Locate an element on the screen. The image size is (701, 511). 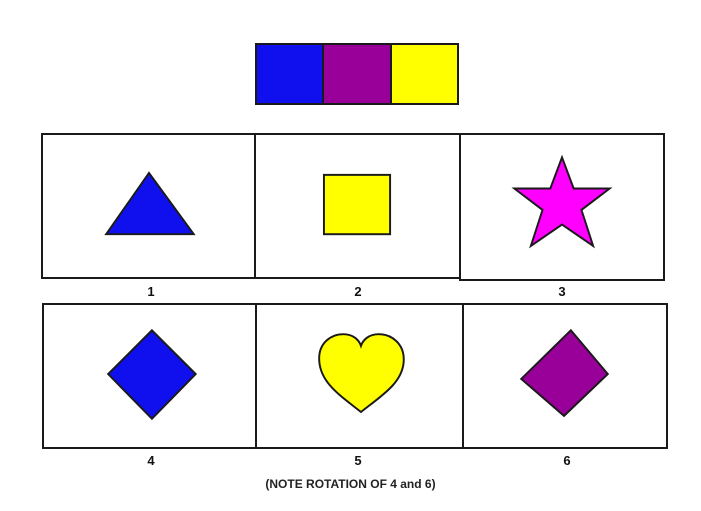
panel-3-graphic is located at coordinates (562, 201).